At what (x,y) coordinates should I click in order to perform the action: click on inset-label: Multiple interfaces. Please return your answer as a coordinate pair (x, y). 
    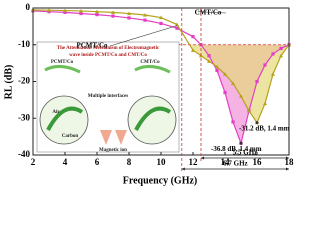
    Looking at the image, I should click on (108, 96).